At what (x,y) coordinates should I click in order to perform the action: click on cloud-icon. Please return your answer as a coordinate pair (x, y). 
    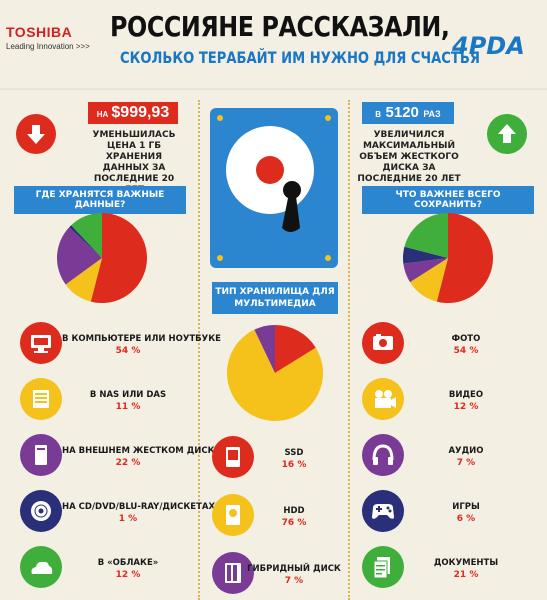
    Looking at the image, I should click on (41, 567).